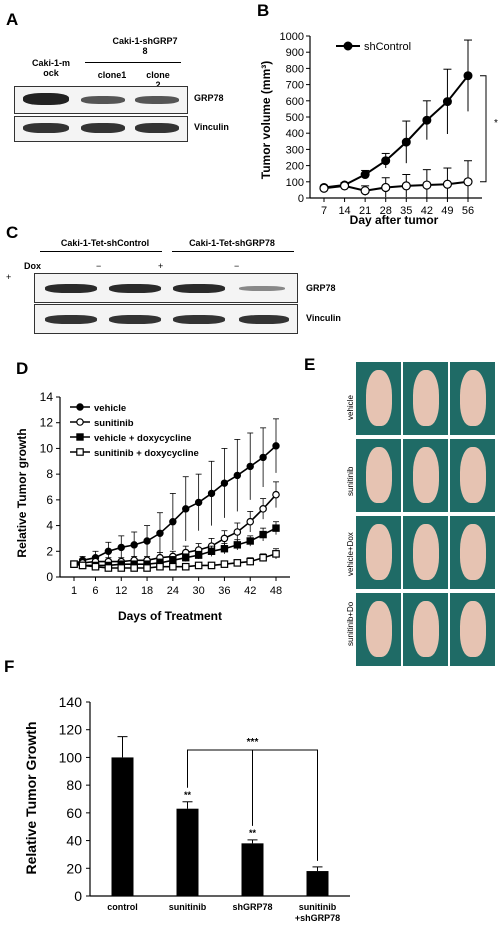 Image resolution: width=500 pixels, height=938 pixels. What do you see at coordinates (224, 591) in the screenshot?
I see `x-tick-label: 36` at bounding box center [224, 591].